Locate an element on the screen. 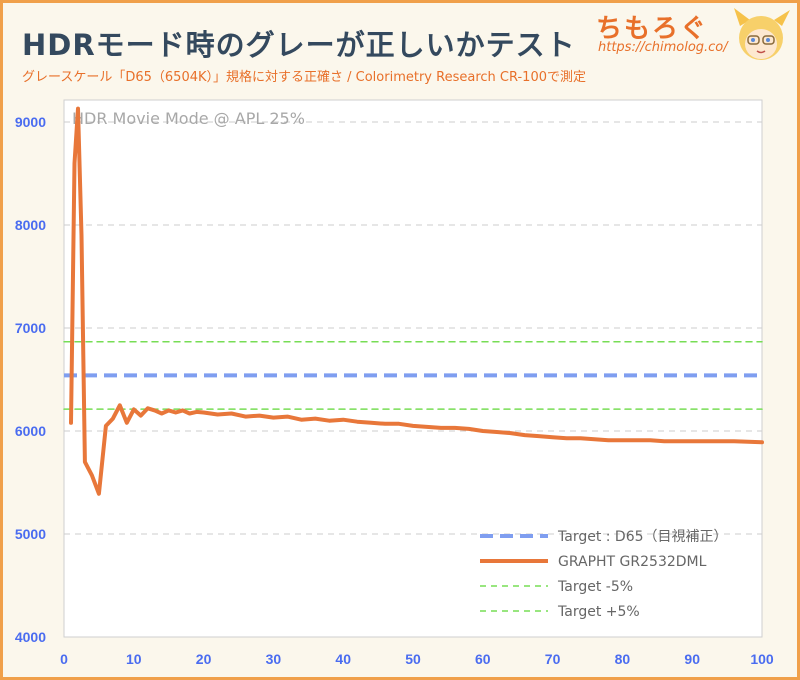  legend-label: Target : D65（目視補正） is located at coordinates (642, 537).